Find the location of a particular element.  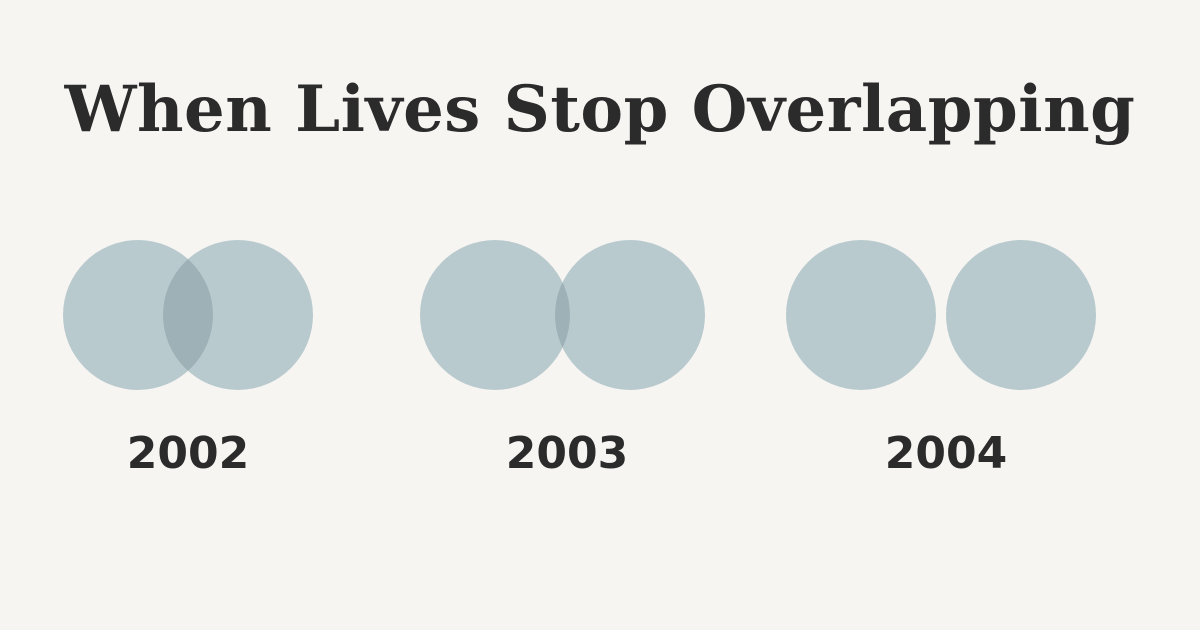

venn-2004 is located at coordinates (941, 315).